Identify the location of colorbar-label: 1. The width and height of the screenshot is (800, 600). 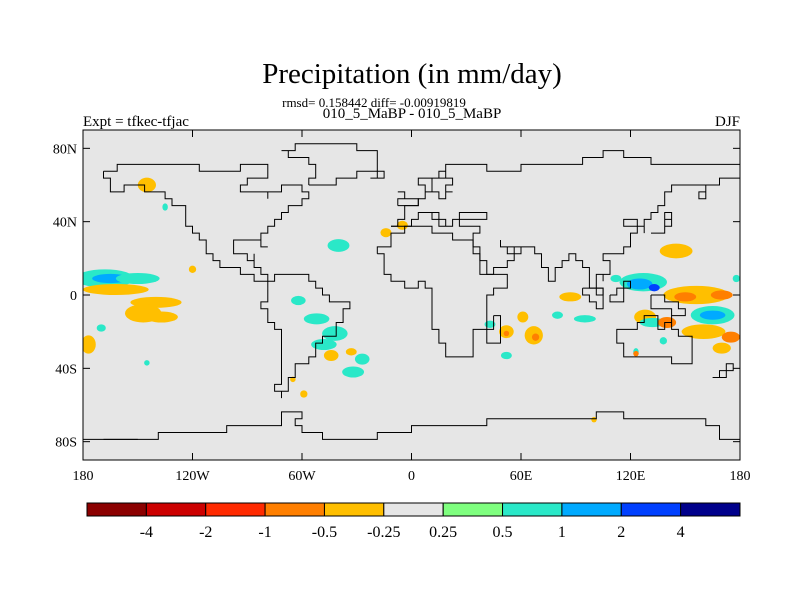
(562, 532).